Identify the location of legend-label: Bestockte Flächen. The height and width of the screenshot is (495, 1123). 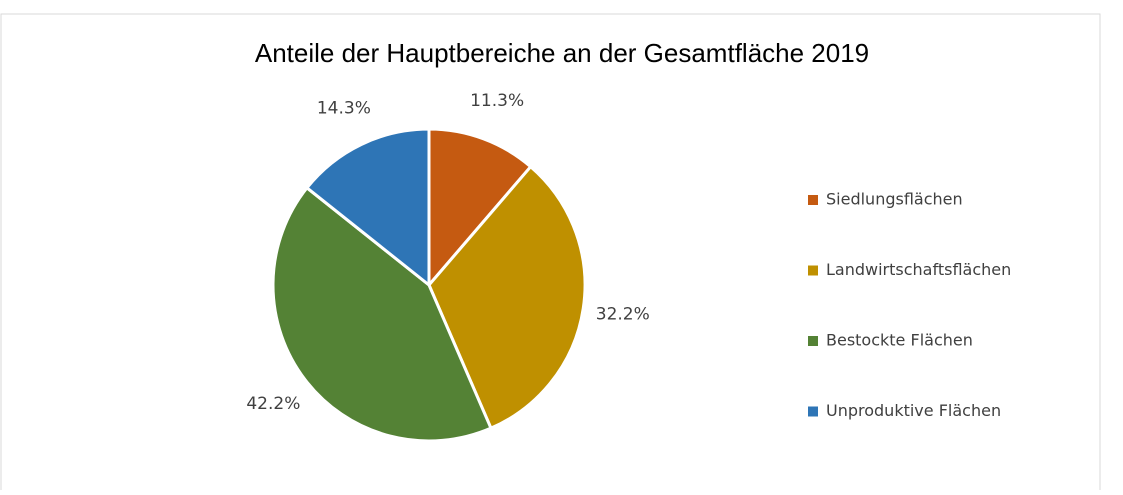
(899, 340).